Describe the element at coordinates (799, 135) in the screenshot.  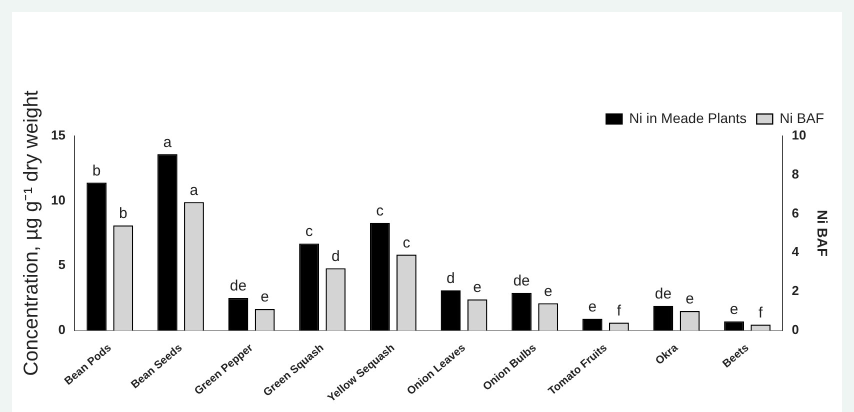
I see `y2-tick-label: 10` at that location.